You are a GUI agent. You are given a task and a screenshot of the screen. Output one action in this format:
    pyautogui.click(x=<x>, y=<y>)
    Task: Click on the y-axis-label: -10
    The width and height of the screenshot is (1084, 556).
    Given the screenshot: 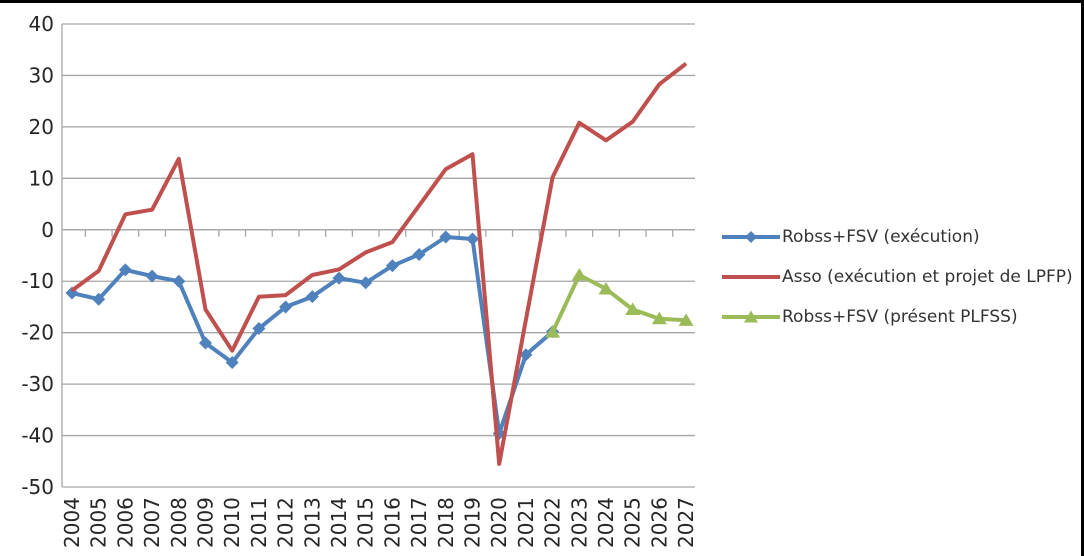 What is the action you would take?
    pyautogui.click(x=37, y=281)
    